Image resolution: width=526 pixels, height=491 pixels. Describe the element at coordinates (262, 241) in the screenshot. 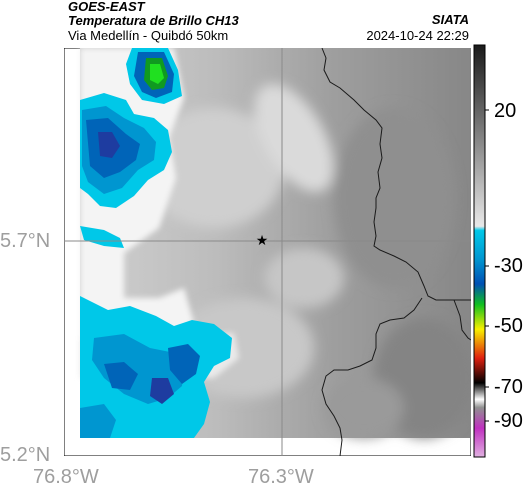

I see `city-marker: ★` at that location.